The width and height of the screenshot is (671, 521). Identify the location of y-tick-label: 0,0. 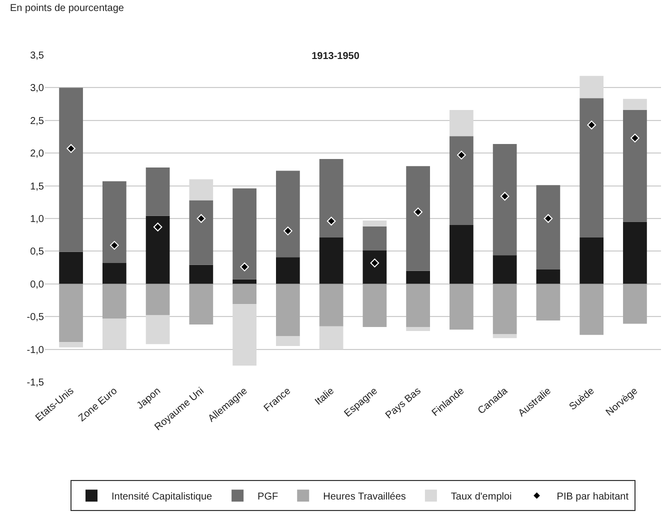
(37, 284).